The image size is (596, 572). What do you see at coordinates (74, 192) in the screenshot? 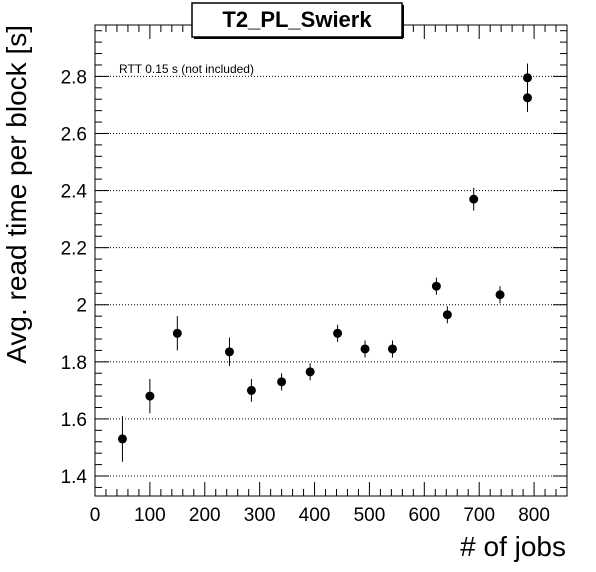
I see `y-tick-label: 2.4` at bounding box center [74, 192].